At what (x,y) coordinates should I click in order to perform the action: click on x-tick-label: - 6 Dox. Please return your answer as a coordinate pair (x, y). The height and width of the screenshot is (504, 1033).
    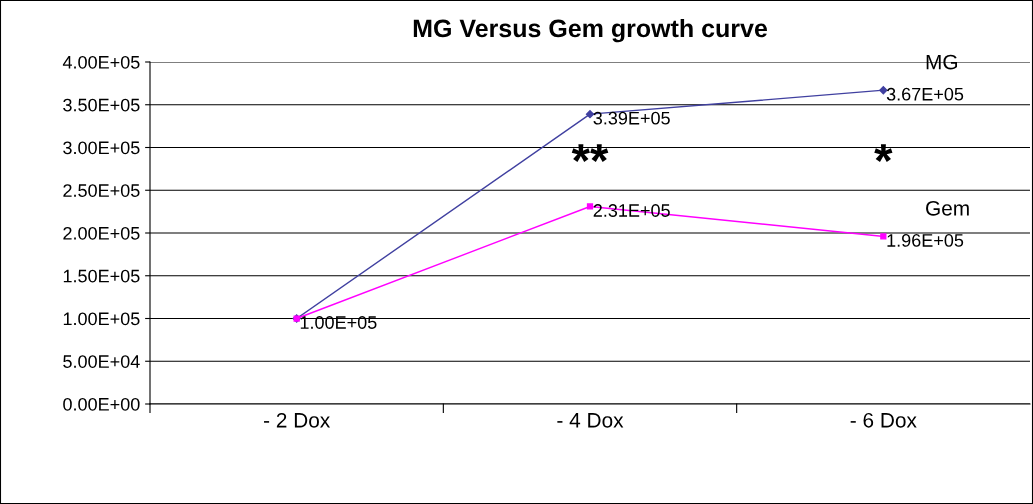
    Looking at the image, I should click on (883, 420).